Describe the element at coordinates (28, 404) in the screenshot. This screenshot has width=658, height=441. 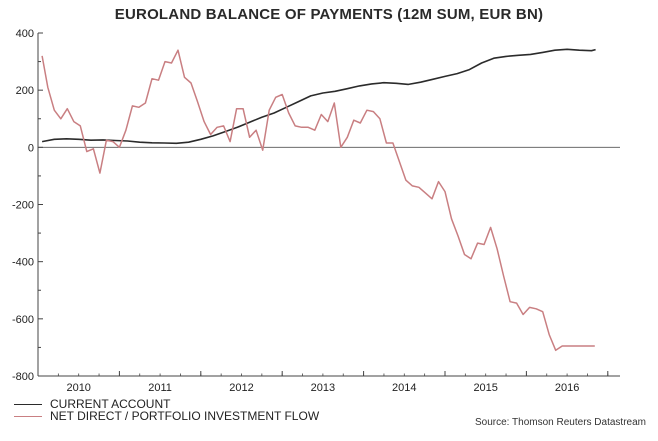
I see `legend-swatch-current-account` at that location.